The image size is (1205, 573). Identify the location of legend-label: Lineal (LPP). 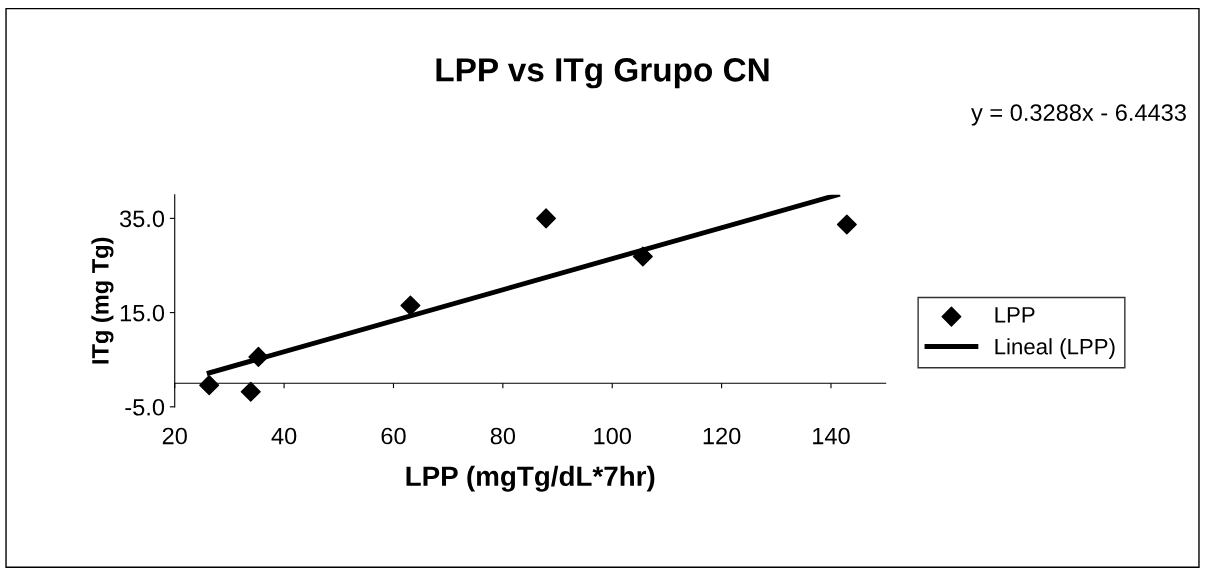
(1055, 348).